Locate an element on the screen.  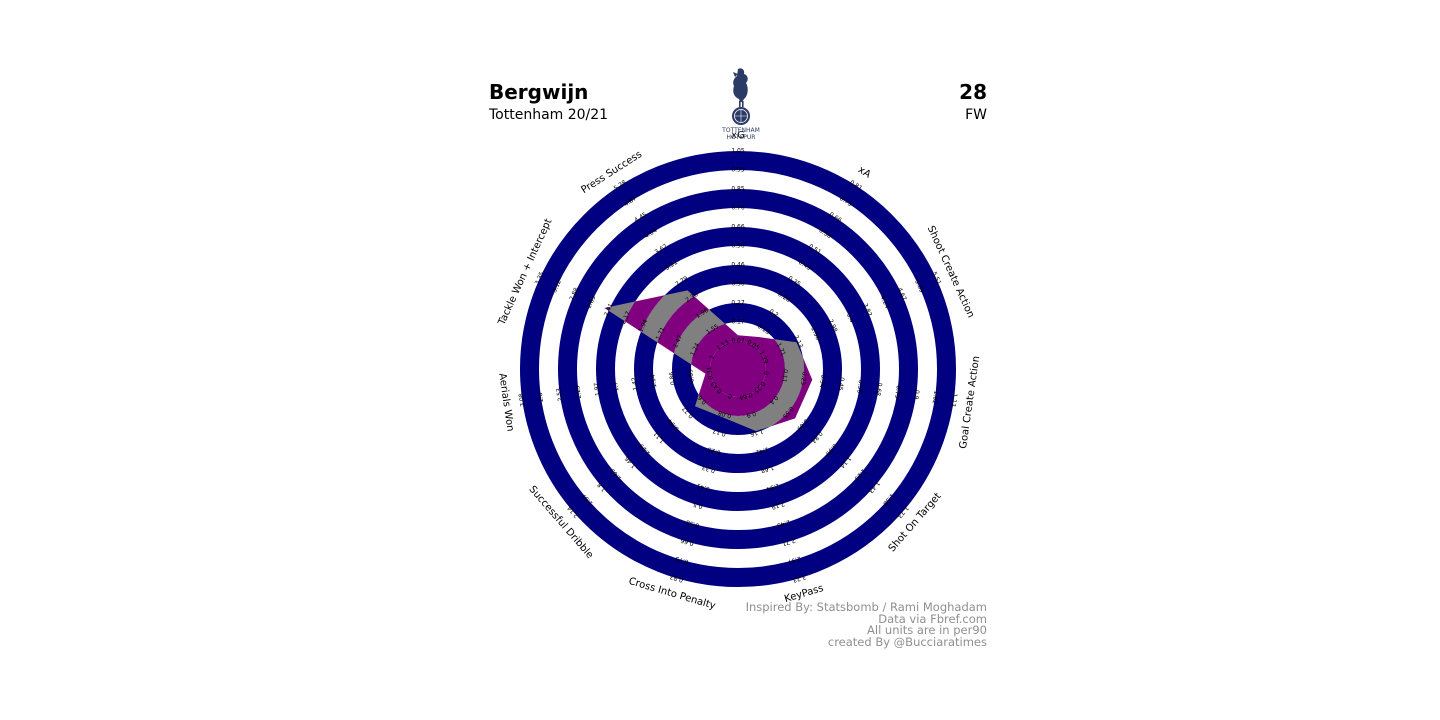
range-tick-label: 0.95 is located at coordinates (738, 170).